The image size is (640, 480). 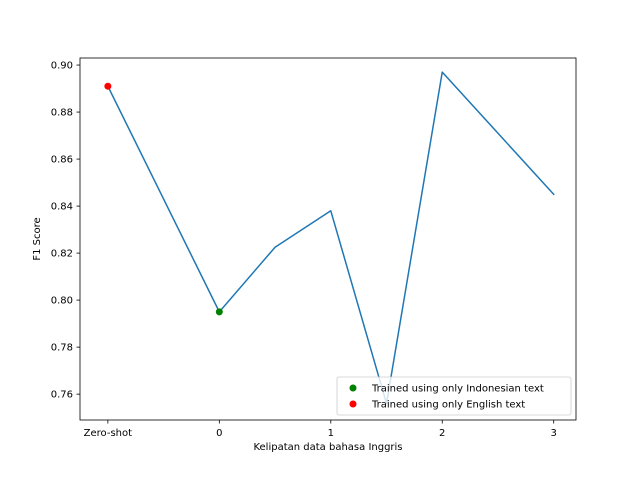 I want to click on x-tick-label: 3, so click(x=554, y=433).